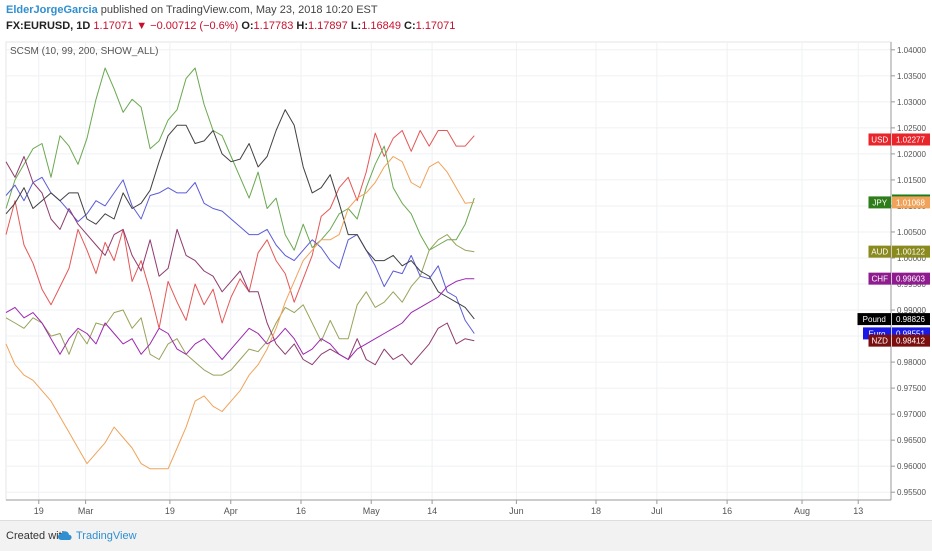 This screenshot has height=551, width=932. What do you see at coordinates (858, 511) in the screenshot?
I see `x-tick-label: 13` at bounding box center [858, 511].